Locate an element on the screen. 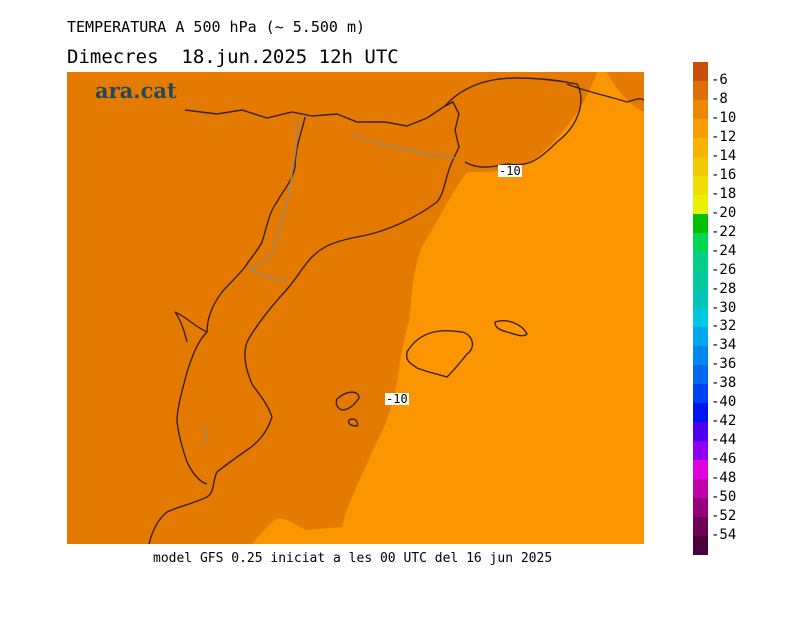 The width and height of the screenshot is (800, 617). color-scale-label: -52 is located at coordinates (724, 516).